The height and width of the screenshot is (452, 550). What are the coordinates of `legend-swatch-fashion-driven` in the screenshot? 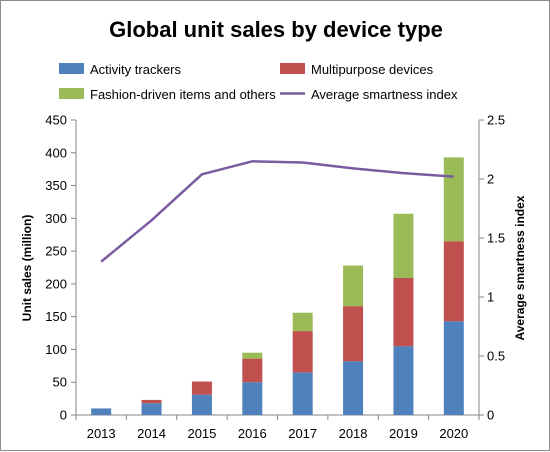 It's located at (71, 93).